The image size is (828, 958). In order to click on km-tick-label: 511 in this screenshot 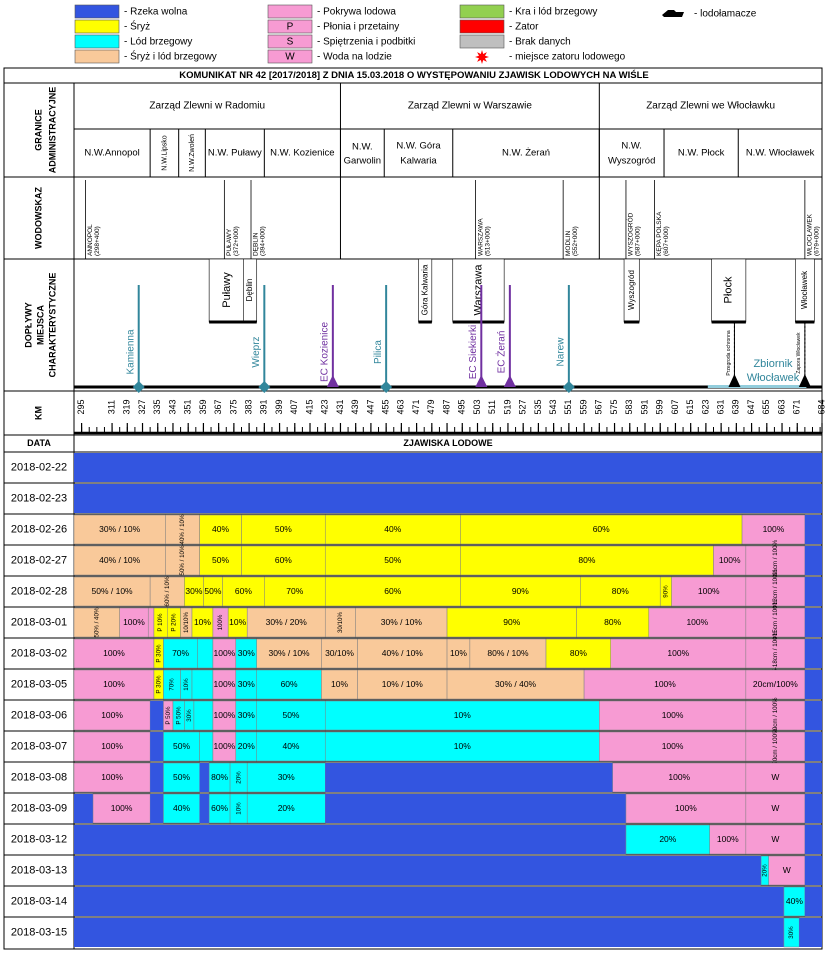, I will do `click(492, 407)`.